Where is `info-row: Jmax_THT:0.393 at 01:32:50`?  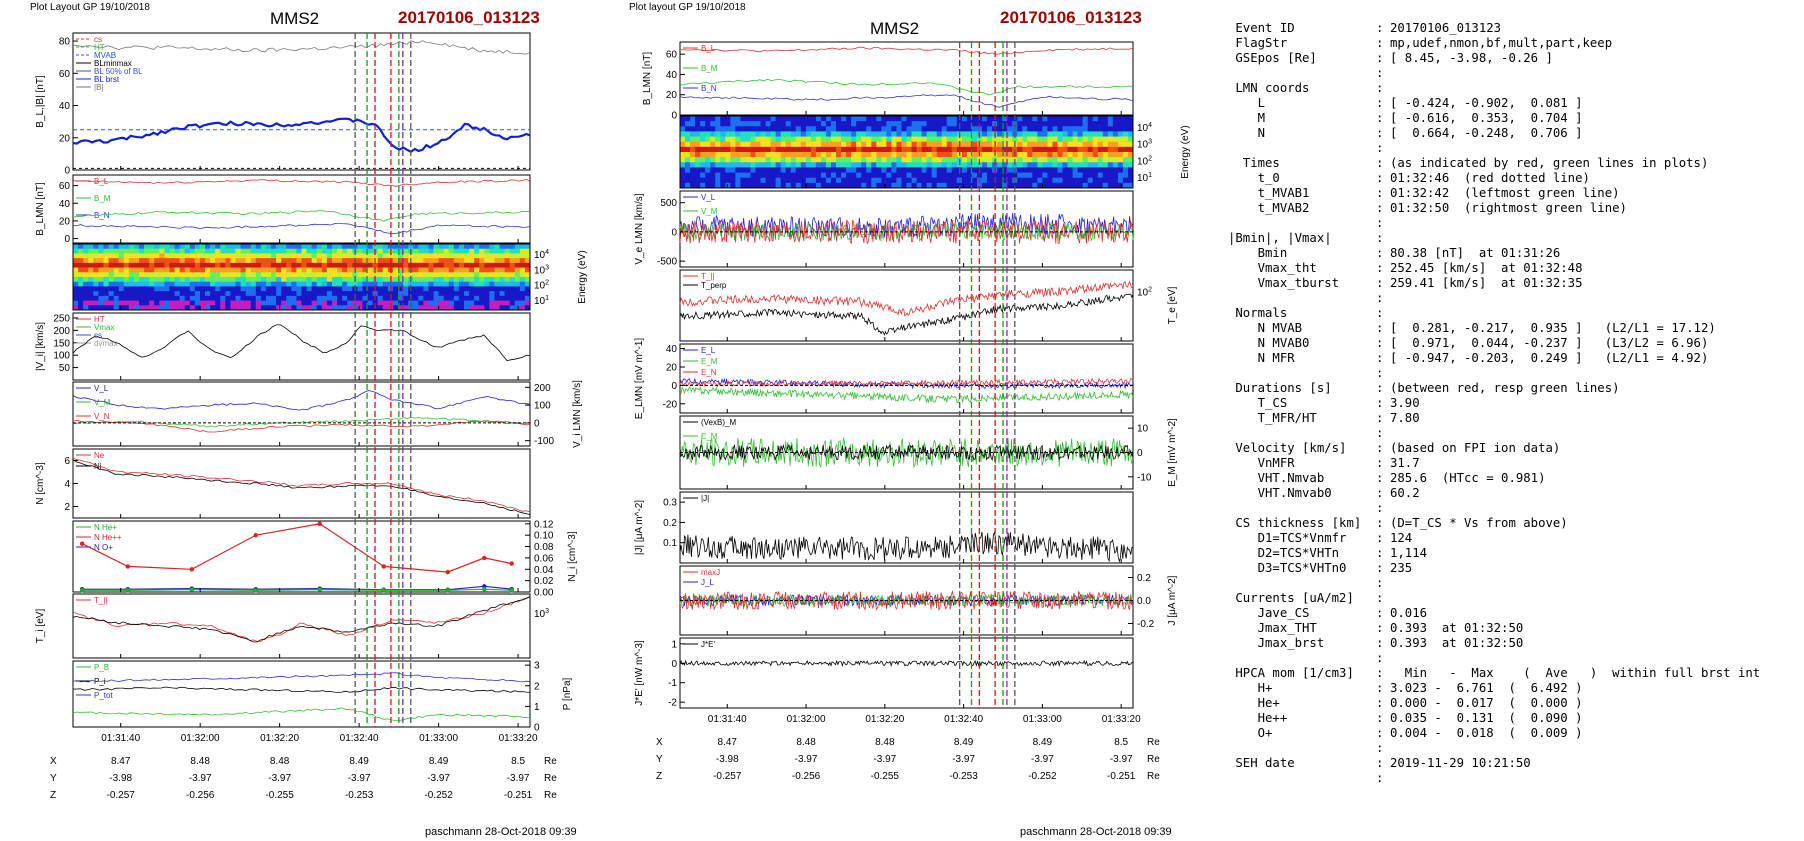
info-row: Jmax_THT:0.393 at 01:32:50 is located at coordinates (1513, 628).